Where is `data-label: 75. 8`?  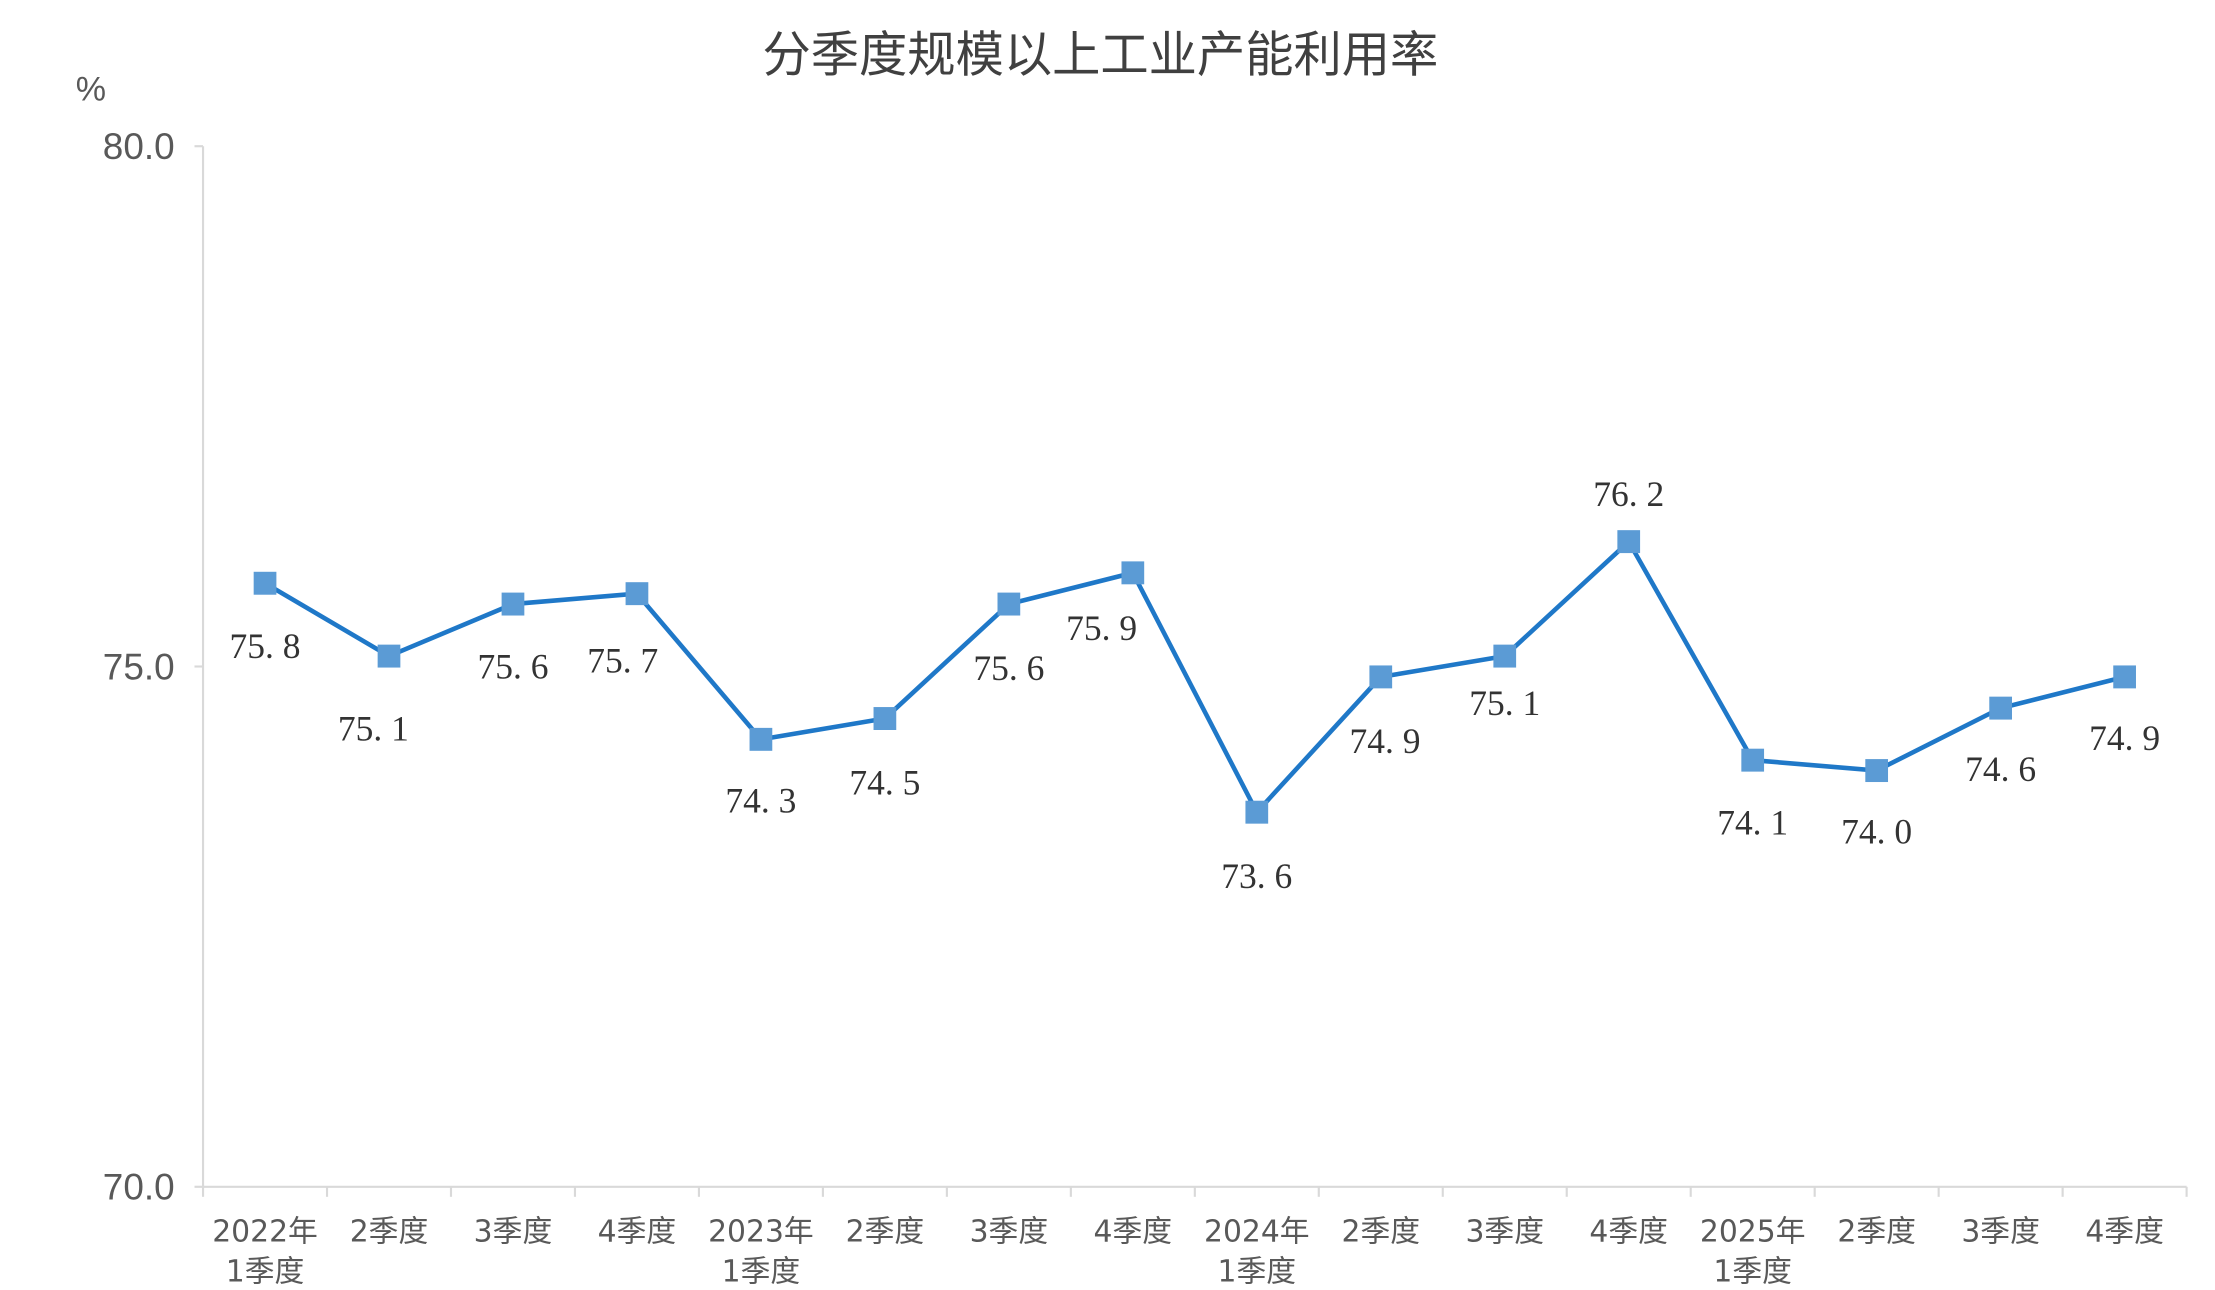
data-label: 75. 8 is located at coordinates (265, 646).